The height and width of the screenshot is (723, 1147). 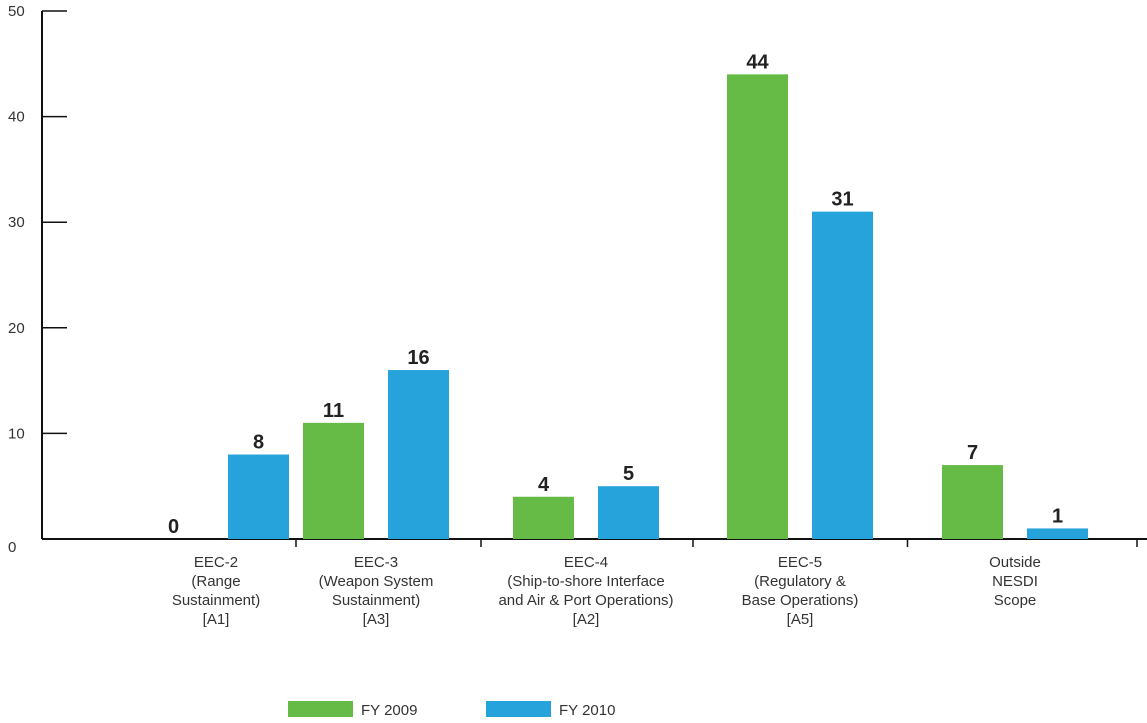 What do you see at coordinates (972, 453) in the screenshot?
I see `data-label: 7` at bounding box center [972, 453].